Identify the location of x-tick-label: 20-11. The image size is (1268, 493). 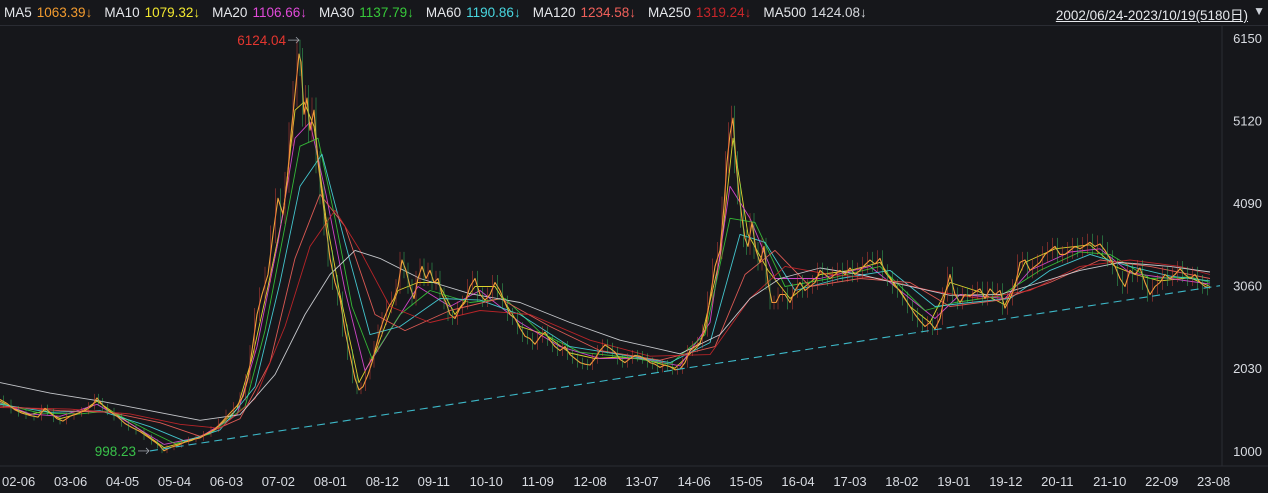
(1057, 481).